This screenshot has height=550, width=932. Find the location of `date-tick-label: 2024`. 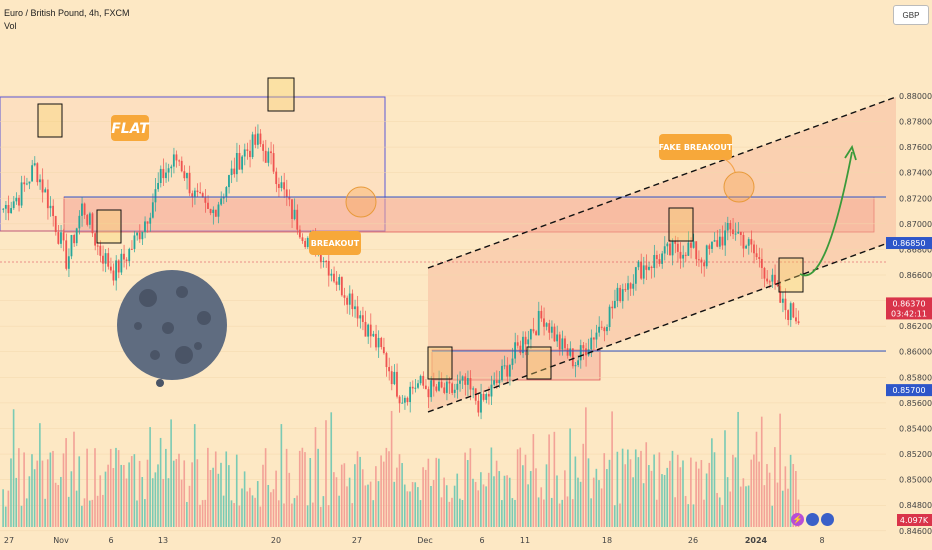

date-tick-label: 2024 is located at coordinates (756, 540).